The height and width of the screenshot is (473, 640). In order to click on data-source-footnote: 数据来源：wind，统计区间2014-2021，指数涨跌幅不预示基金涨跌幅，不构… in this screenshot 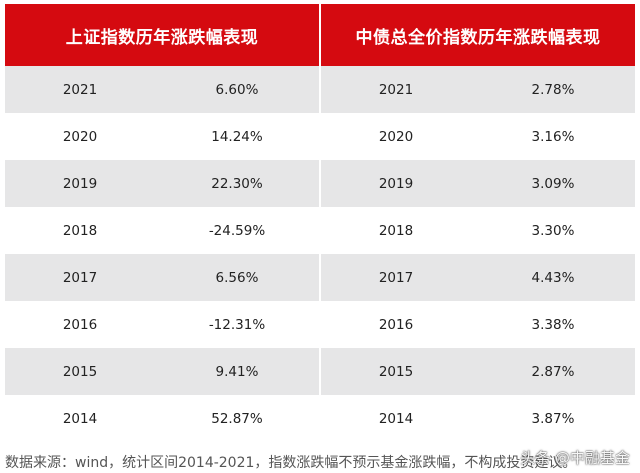, I will do `click(291, 463)`.